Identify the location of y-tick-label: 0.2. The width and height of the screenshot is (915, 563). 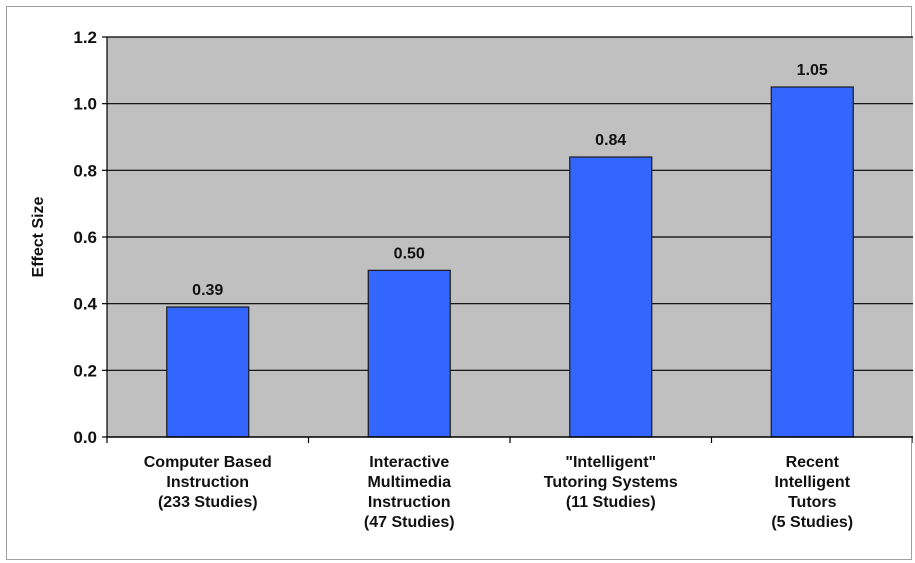
(85, 370).